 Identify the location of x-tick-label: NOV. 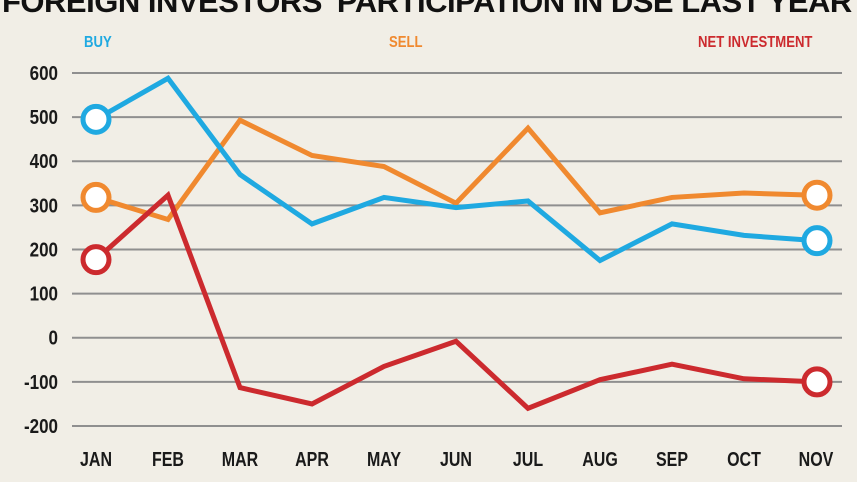
(816, 459).